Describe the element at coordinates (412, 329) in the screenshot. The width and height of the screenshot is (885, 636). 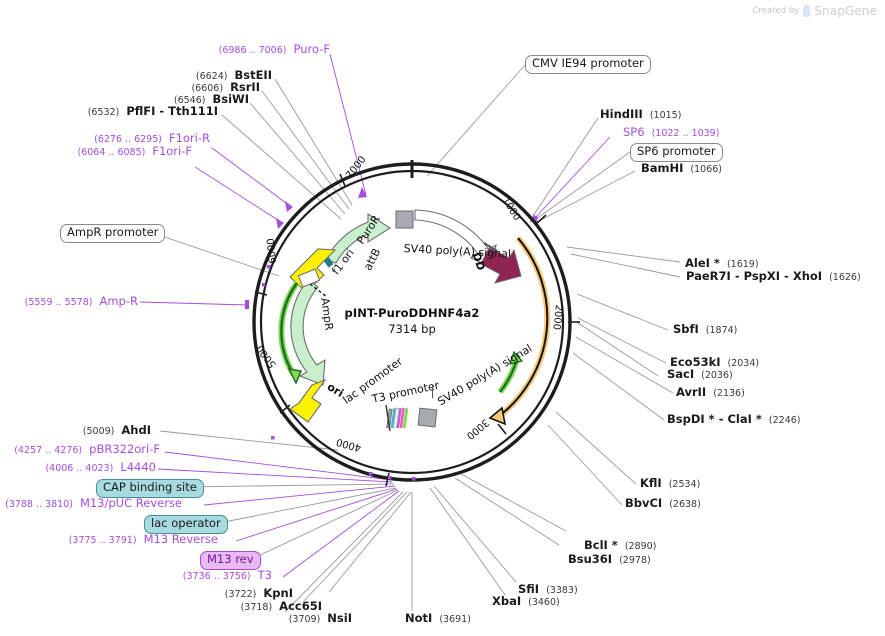
I see `plasmid-length: 7314 bp` at that location.